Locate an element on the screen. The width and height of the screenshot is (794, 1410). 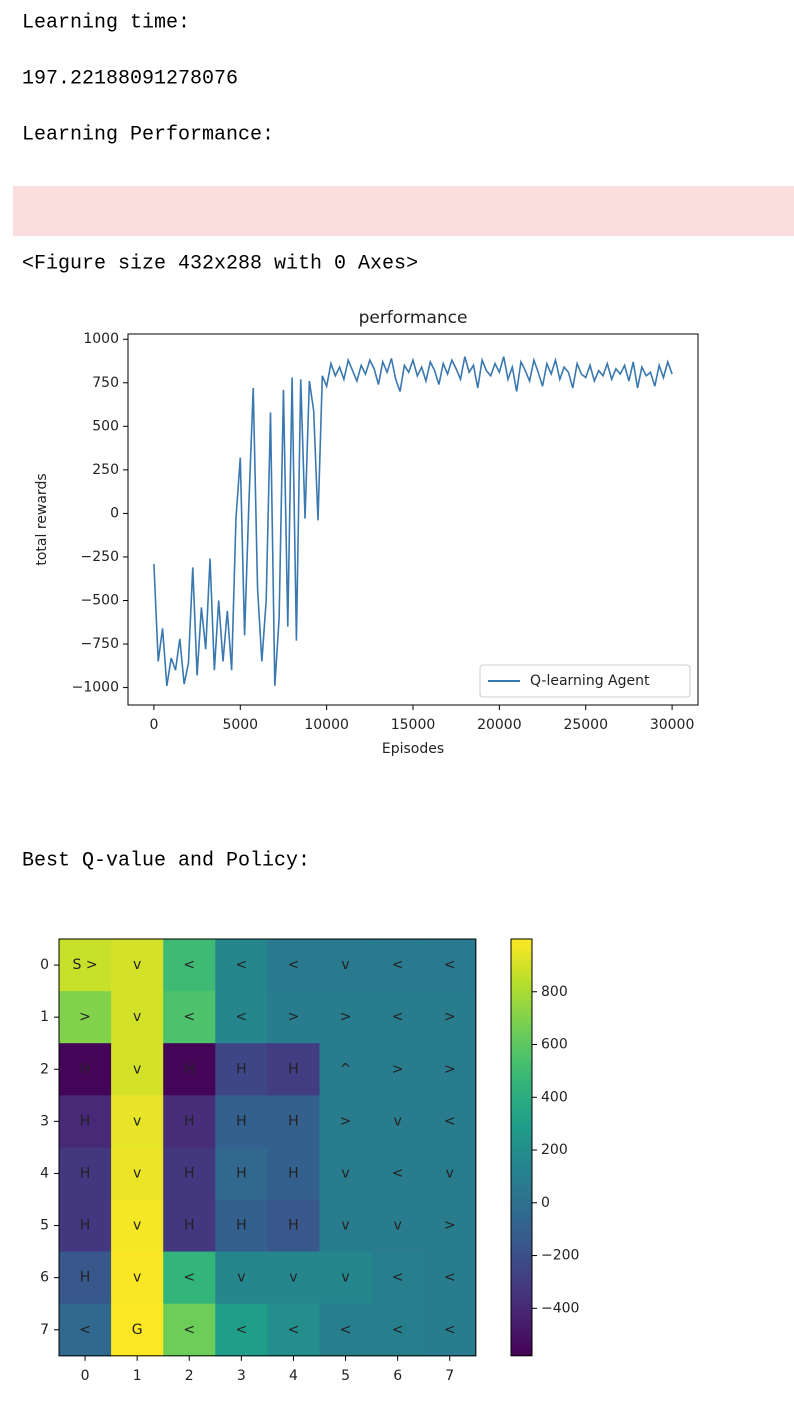
x-tick-label: 3 is located at coordinates (241, 1376).